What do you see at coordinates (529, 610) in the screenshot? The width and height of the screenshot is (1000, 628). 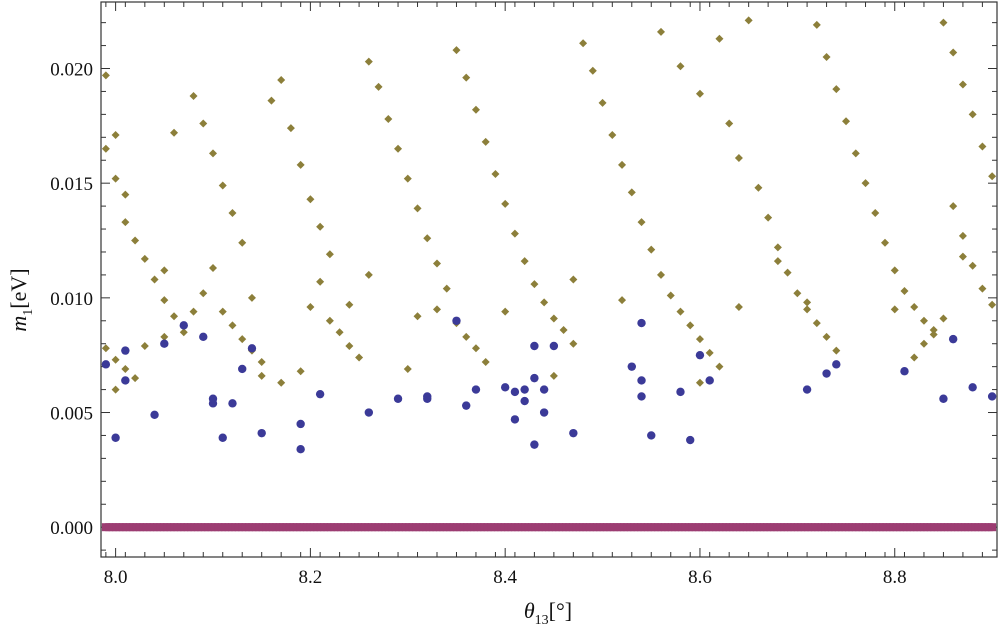 I see `x-axis-label-symbol: θ` at bounding box center [529, 610].